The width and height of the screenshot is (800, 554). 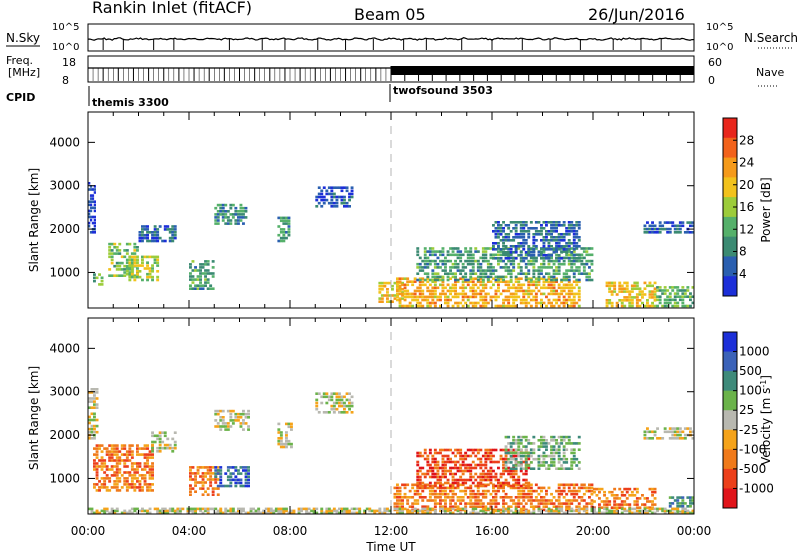 What do you see at coordinates (492, 531) in the screenshot?
I see `x-tick-label: 16:00` at bounding box center [492, 531].